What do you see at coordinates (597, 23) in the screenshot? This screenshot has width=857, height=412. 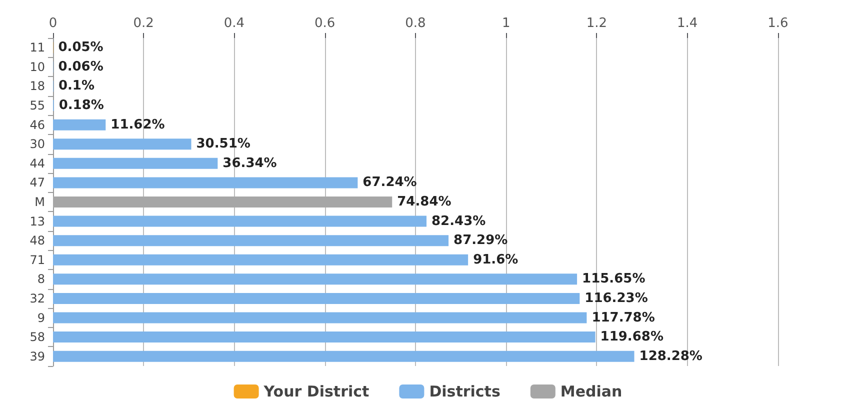 I see `x-tick-label: 1.2` at bounding box center [597, 23].